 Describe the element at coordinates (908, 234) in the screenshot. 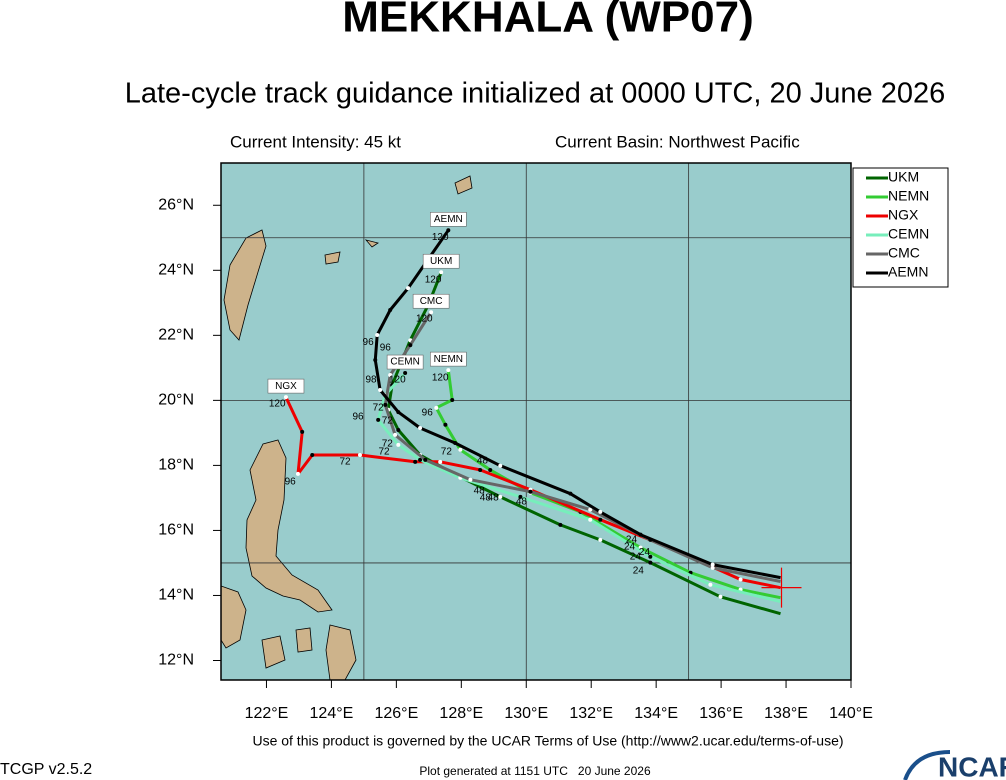

I see `legend-label: CEMN` at that location.